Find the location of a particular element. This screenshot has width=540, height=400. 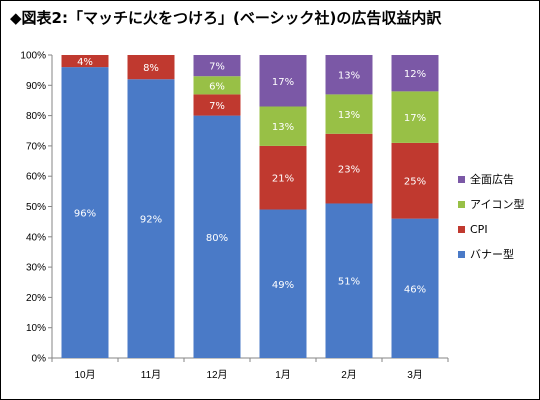

legend-label: CPI is located at coordinates (479, 229).